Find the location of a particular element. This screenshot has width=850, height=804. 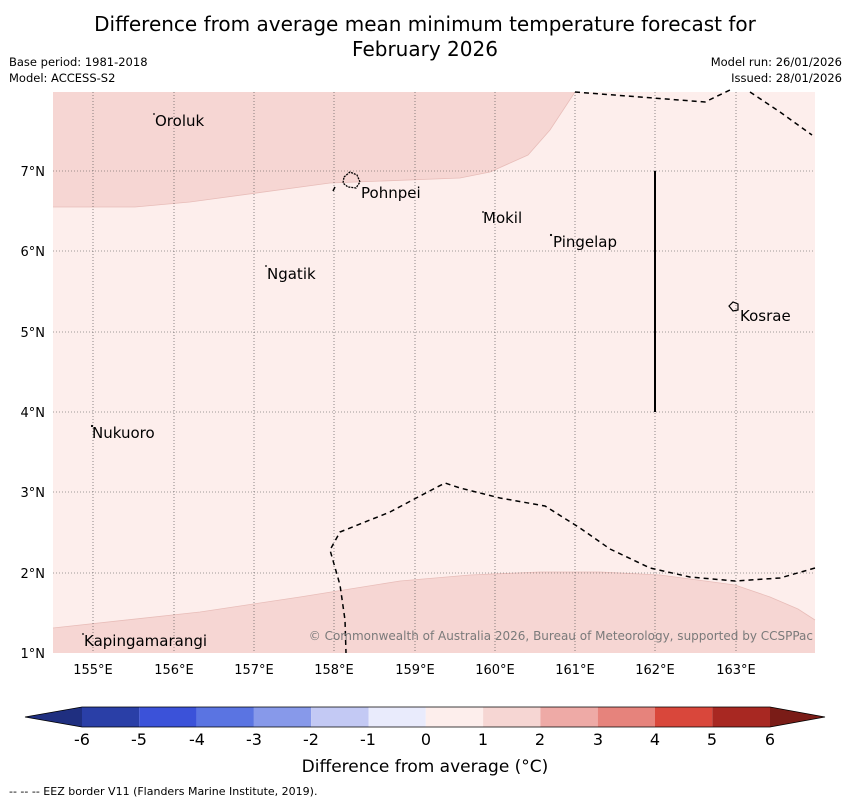

x-tick-156e: 156°E is located at coordinates (174, 670).